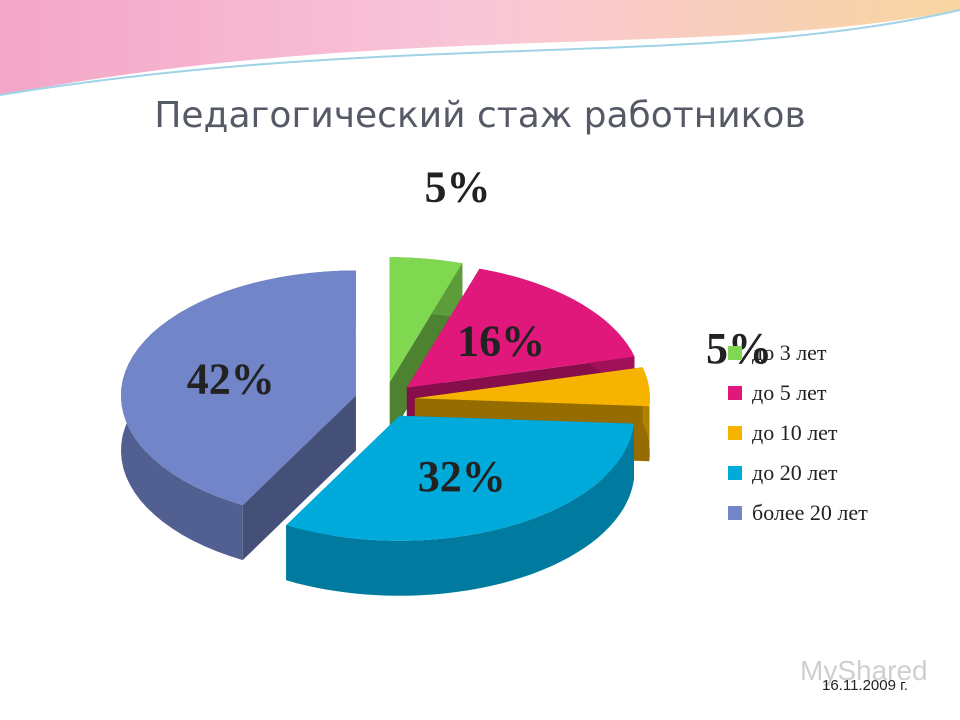  Describe the element at coordinates (795, 432) in the screenshot. I see `legend-label: до 10 лет` at that location.